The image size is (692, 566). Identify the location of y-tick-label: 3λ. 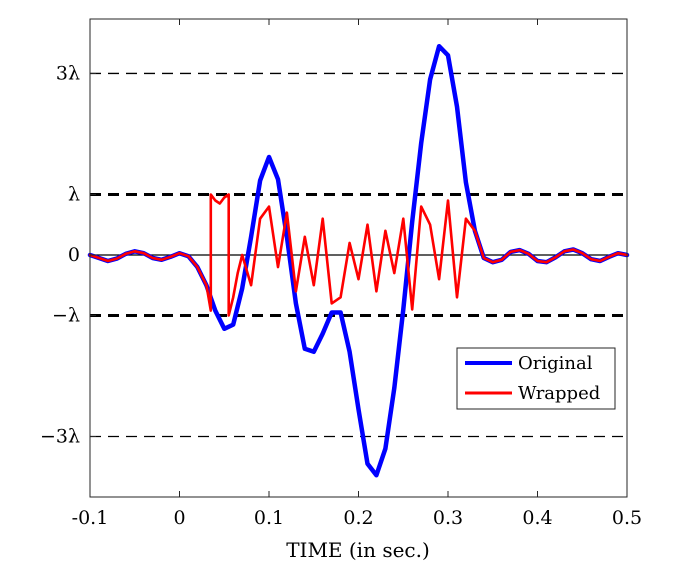
(68, 73).